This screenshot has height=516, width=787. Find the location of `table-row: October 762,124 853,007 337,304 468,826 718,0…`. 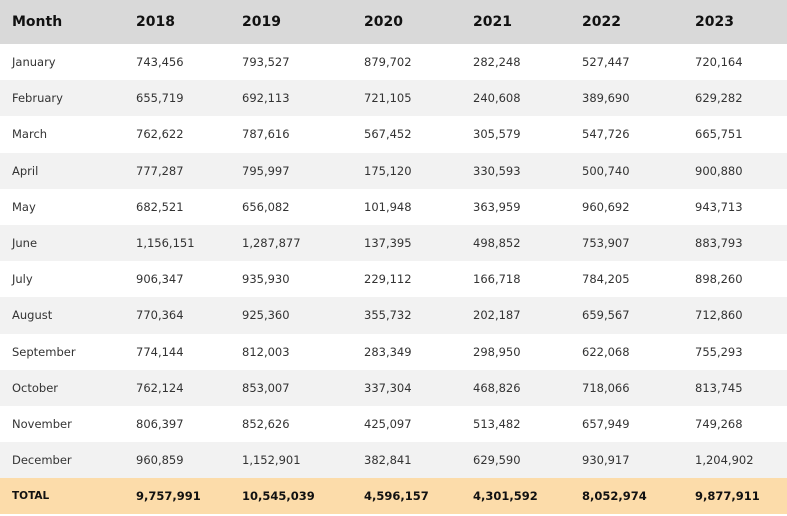

table-row: October 762,124 853,007 337,304 468,826 718,0… is located at coordinates (393, 387).